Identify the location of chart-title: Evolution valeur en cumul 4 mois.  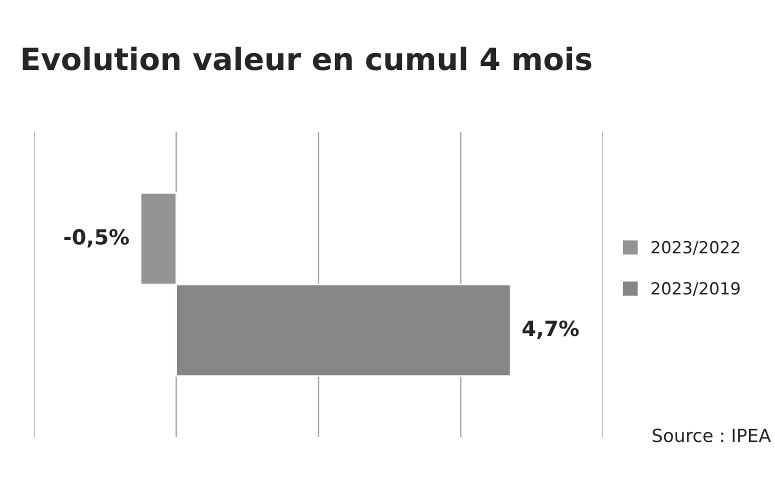
(307, 58).